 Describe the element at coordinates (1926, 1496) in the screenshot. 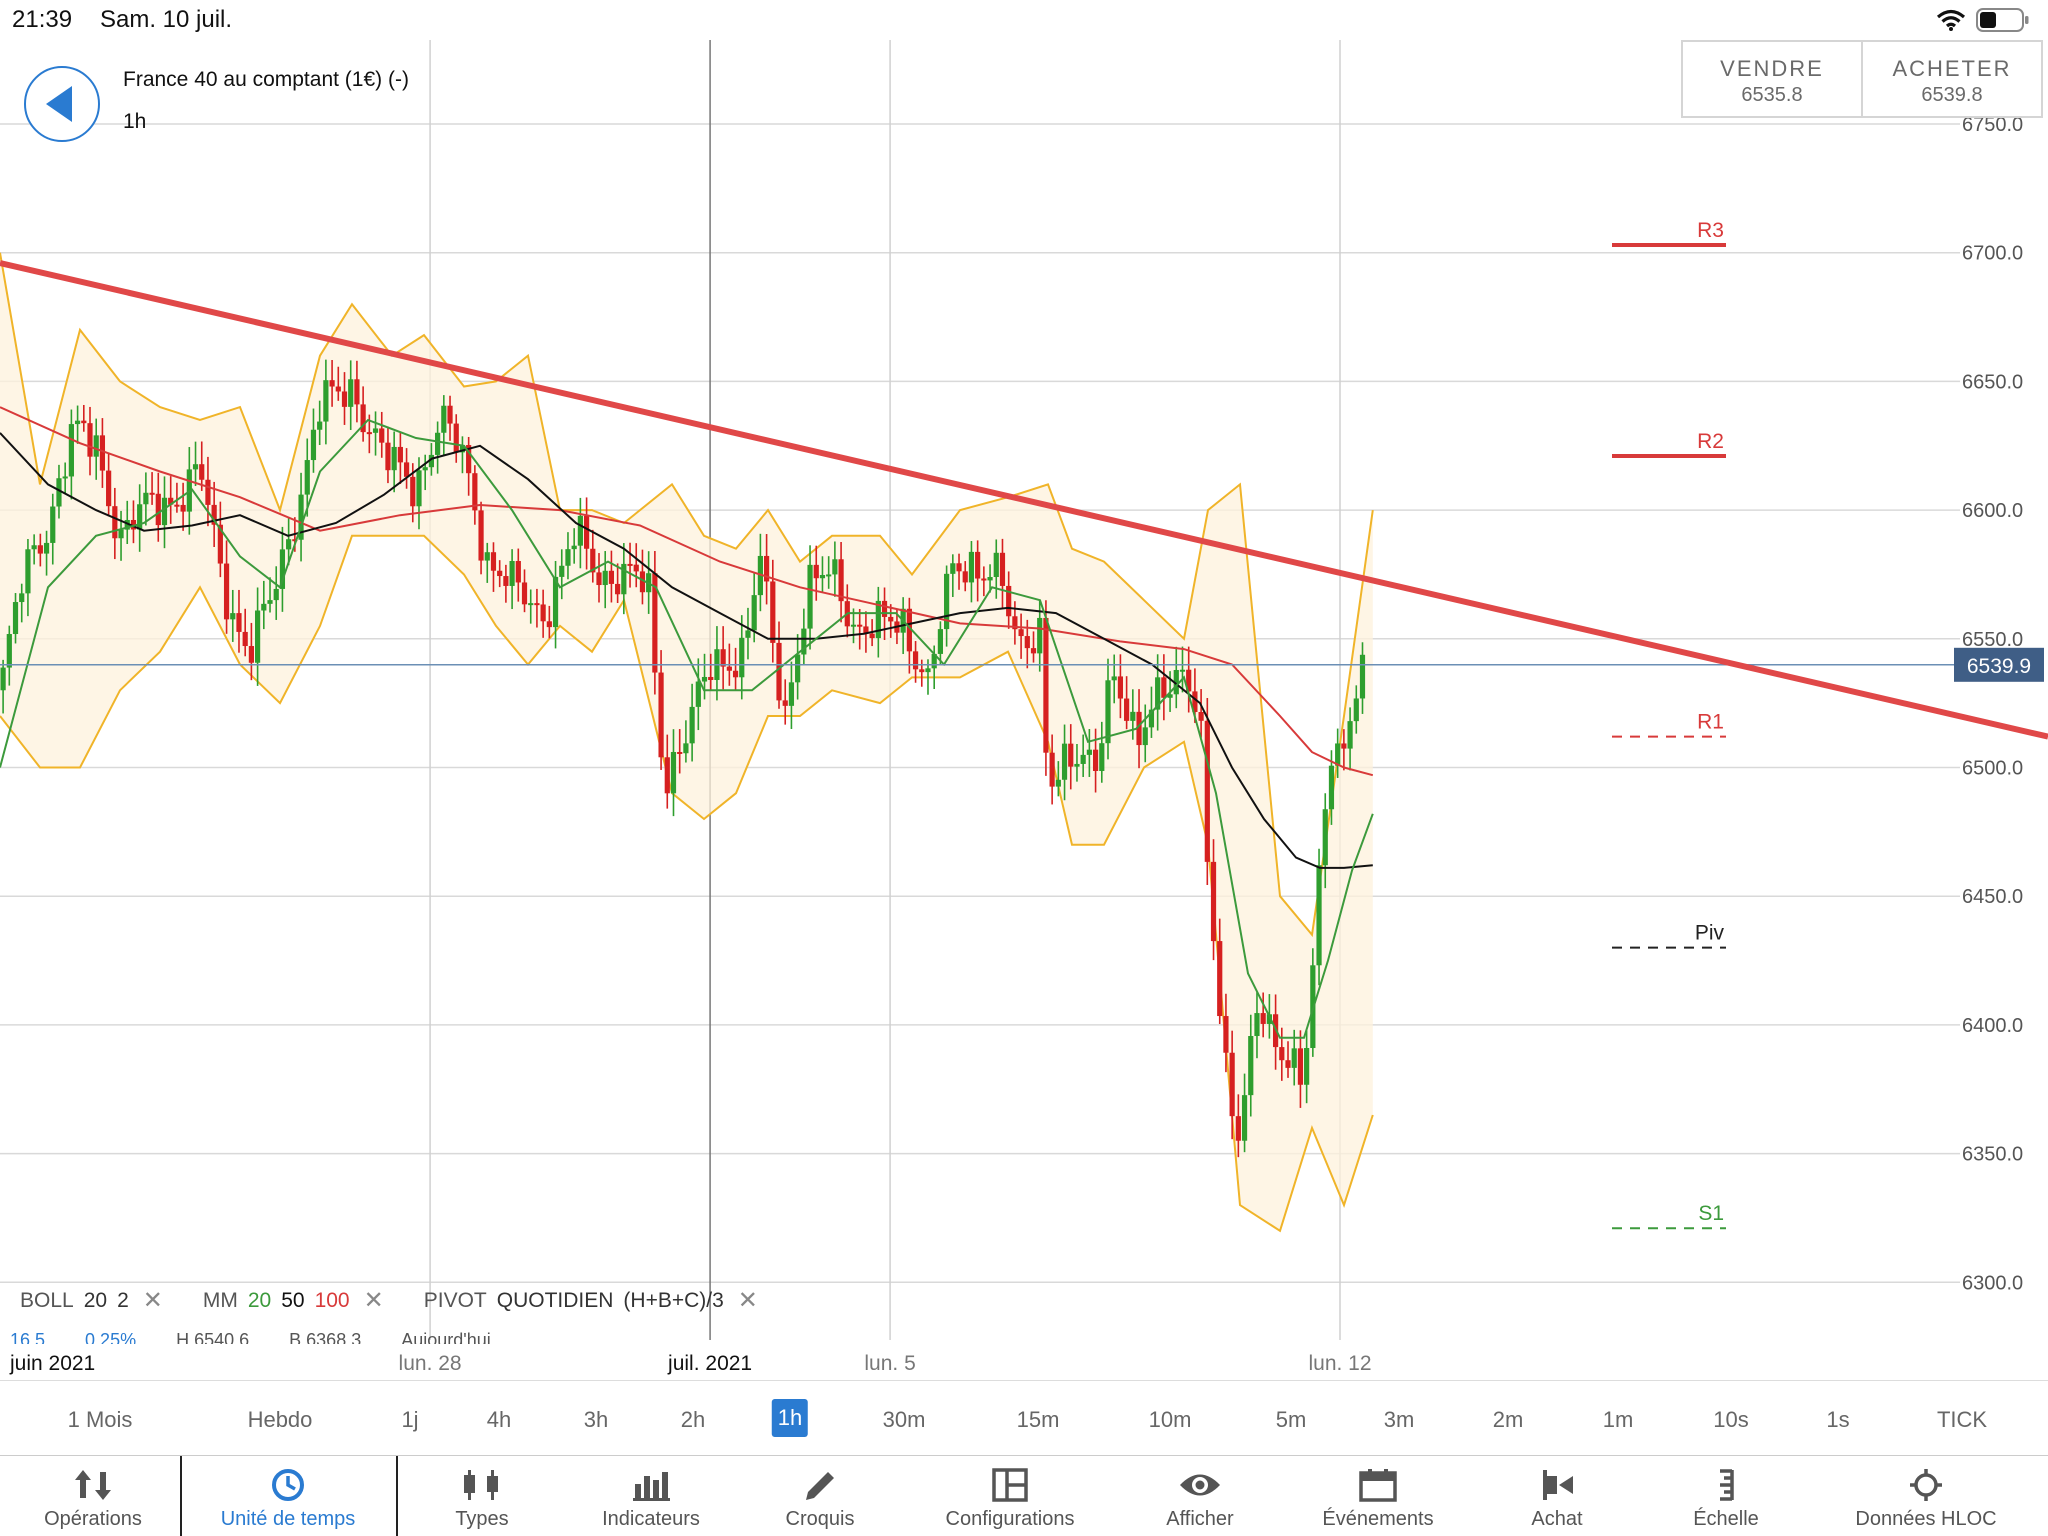

I see `toolbar-hloc-data: Données HLOC` at that location.